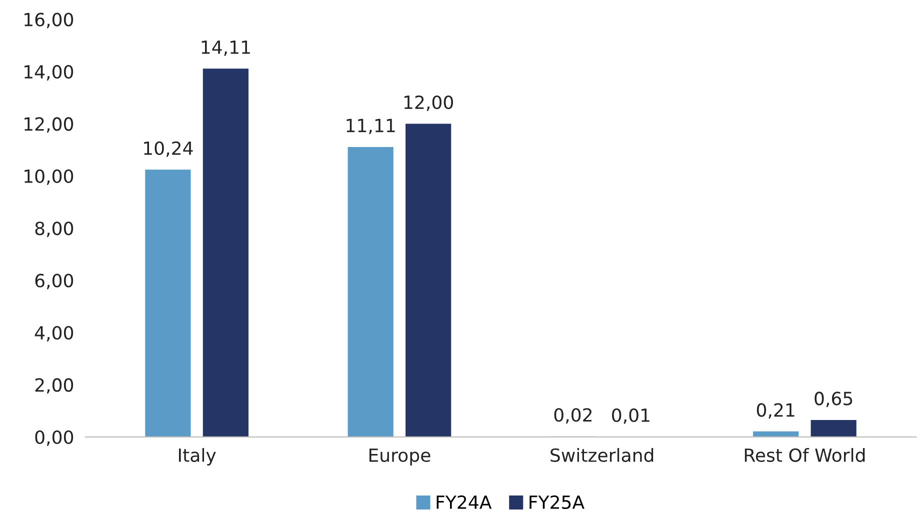 This screenshot has height=522, width=918. What do you see at coordinates (370, 126) in the screenshot?
I see `data-label: 11,11` at bounding box center [370, 126].